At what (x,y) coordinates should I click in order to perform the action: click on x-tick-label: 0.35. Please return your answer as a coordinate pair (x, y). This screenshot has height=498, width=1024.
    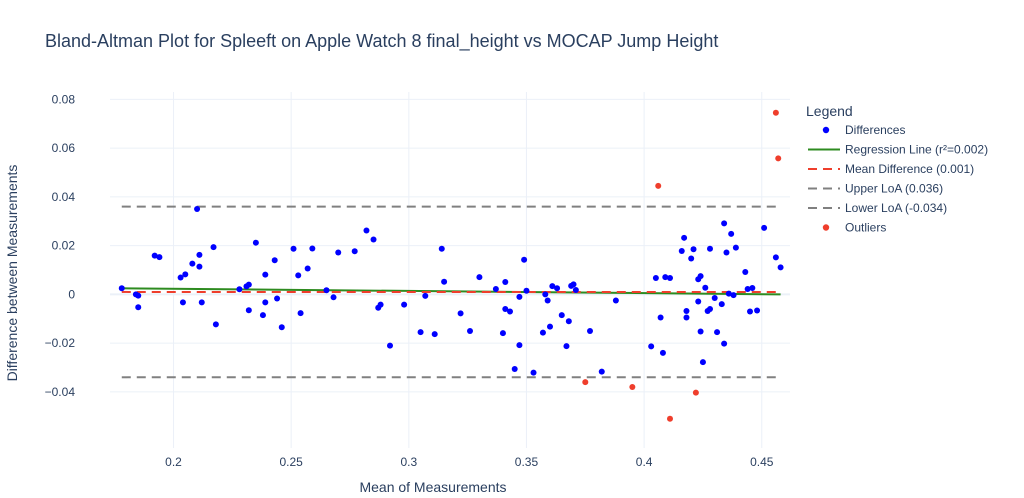
    Looking at the image, I should click on (527, 462).